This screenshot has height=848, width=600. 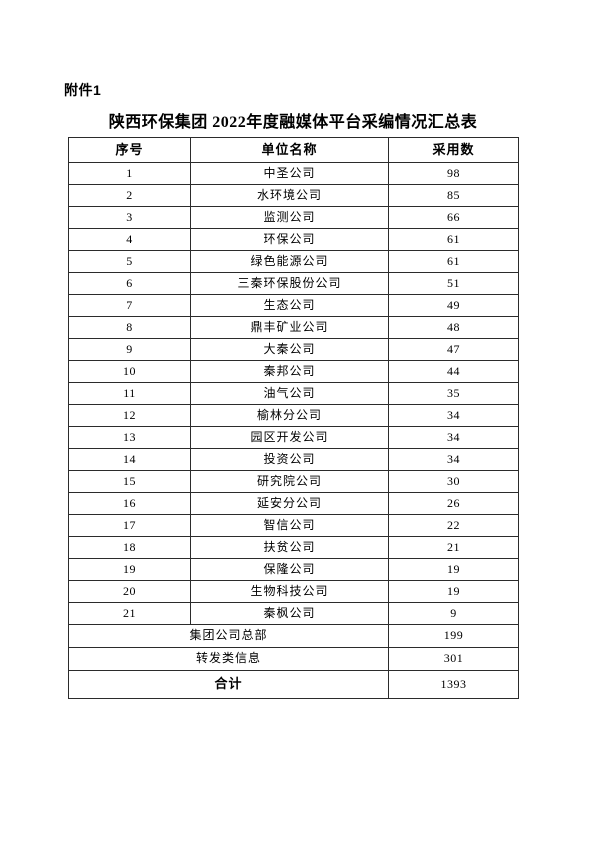 I want to click on header-cell-count: 采用数, so click(x=453, y=150).